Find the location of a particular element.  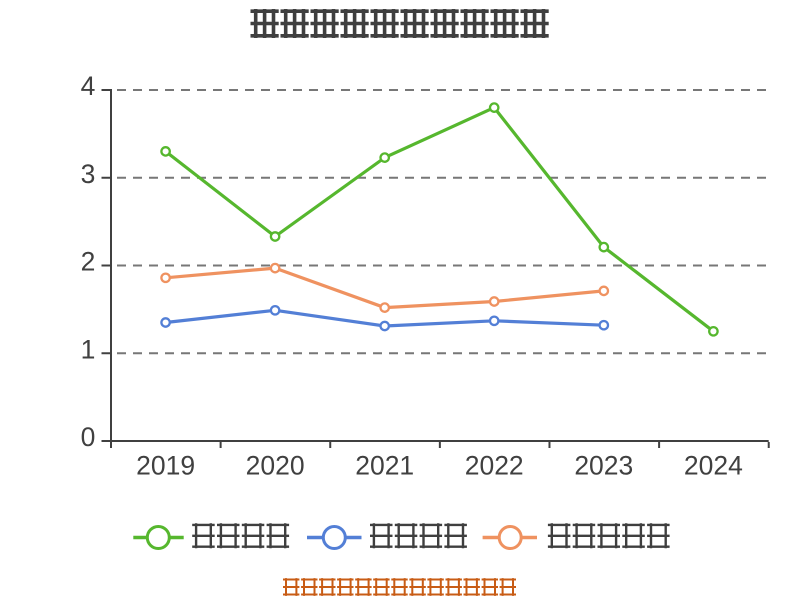

svg-text: 2 is located at coordinates (88, 262).